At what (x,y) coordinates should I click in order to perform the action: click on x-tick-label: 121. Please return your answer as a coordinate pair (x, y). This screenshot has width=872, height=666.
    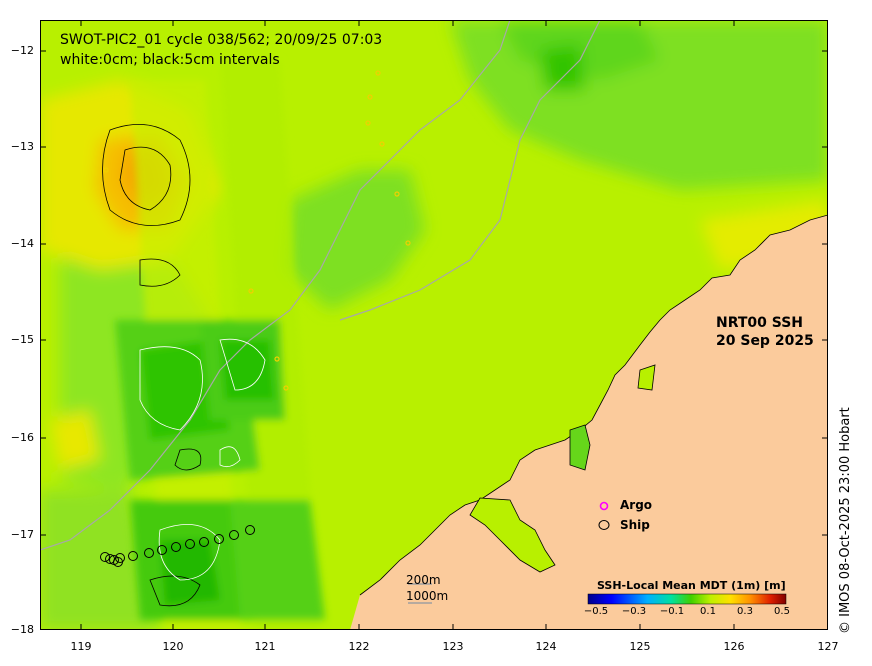
    Looking at the image, I should click on (265, 646).